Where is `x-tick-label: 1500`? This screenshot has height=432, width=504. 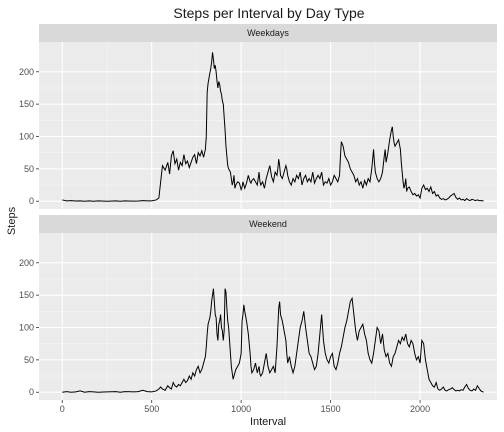 x-tick-label: 1500 is located at coordinates (331, 409).